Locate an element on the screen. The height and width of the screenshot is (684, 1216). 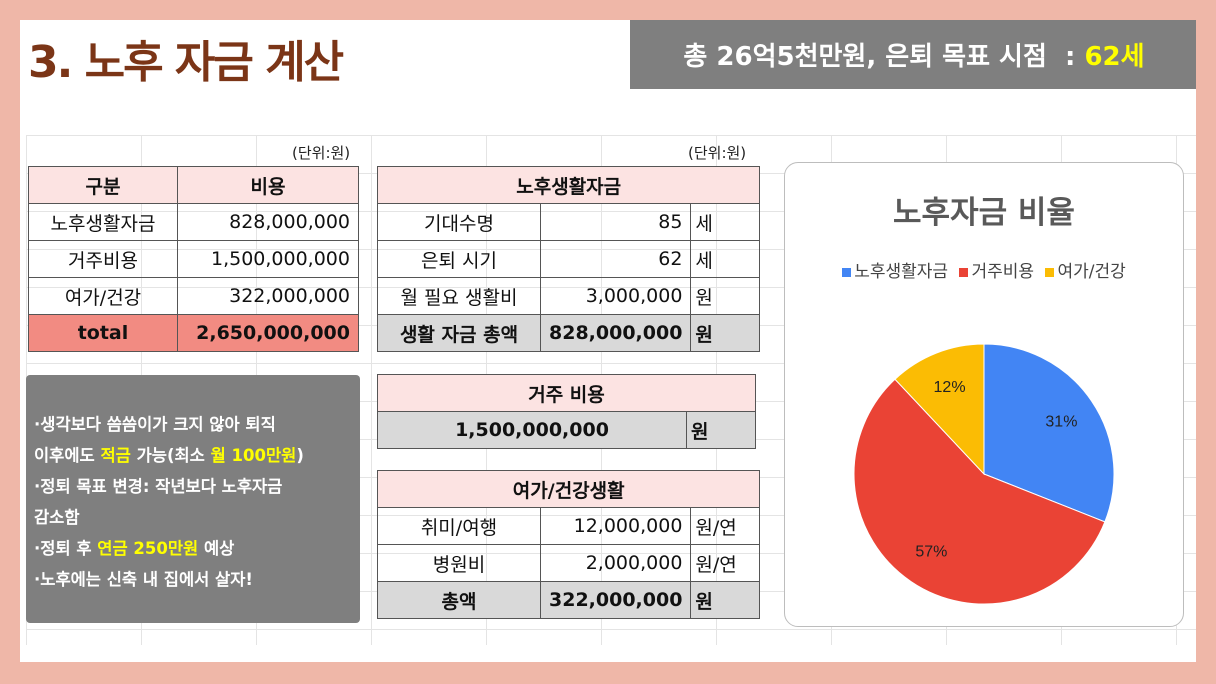
legend-label: 거주비용 is located at coordinates (1003, 272).